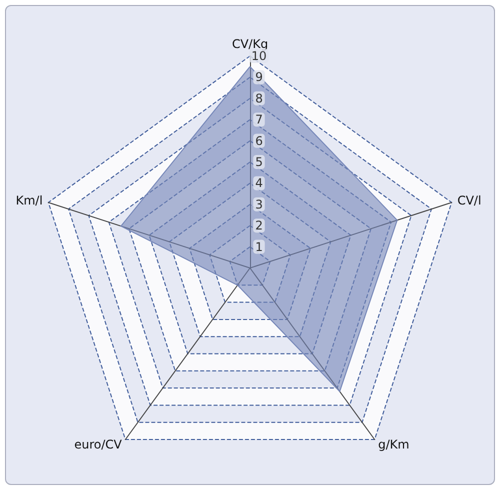  What do you see at coordinates (259, 98) in the screenshot?
I see `y-tick-label: 8` at bounding box center [259, 98].